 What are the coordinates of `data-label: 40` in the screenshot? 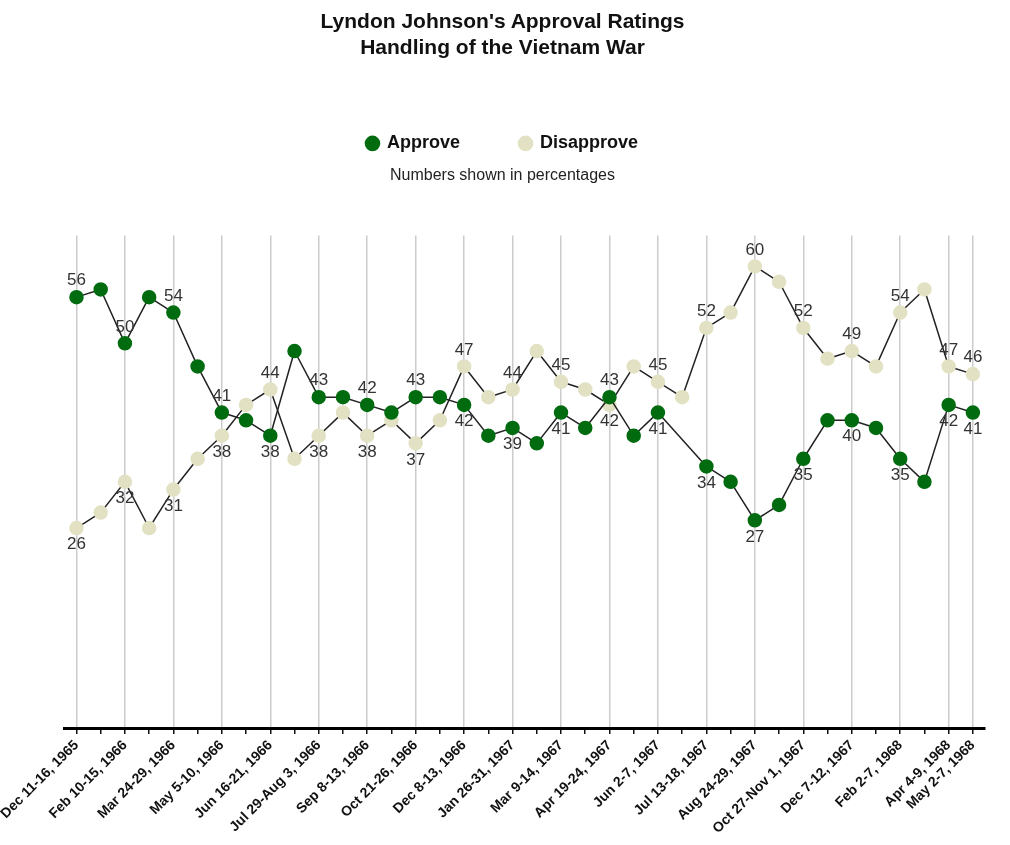 It's located at (852, 436).